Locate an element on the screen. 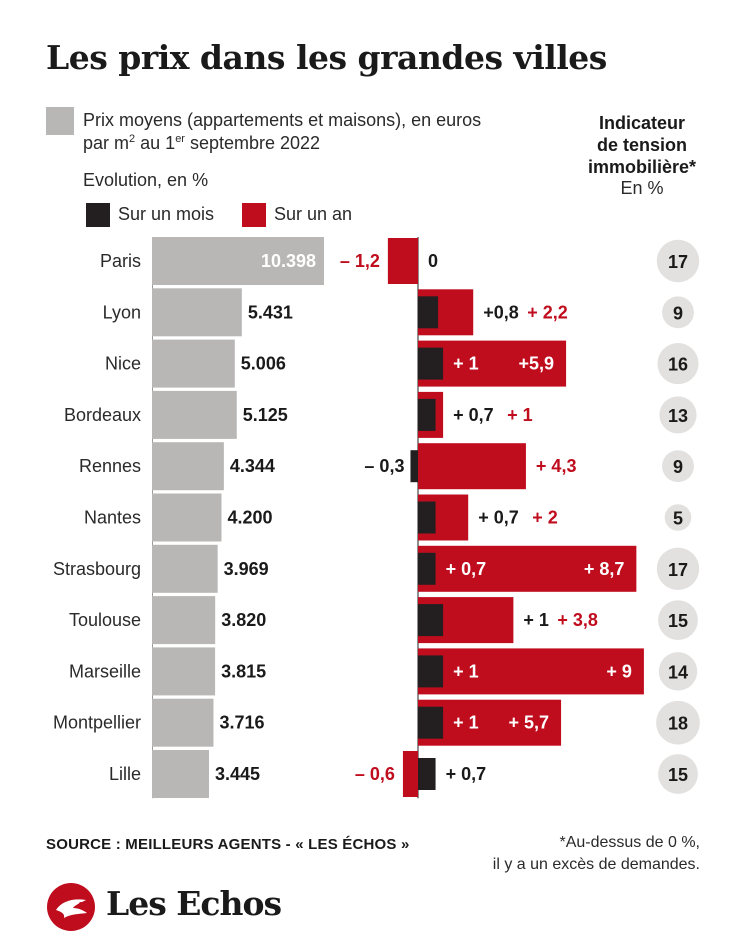  legend-price-sup2: er is located at coordinates (180, 139).